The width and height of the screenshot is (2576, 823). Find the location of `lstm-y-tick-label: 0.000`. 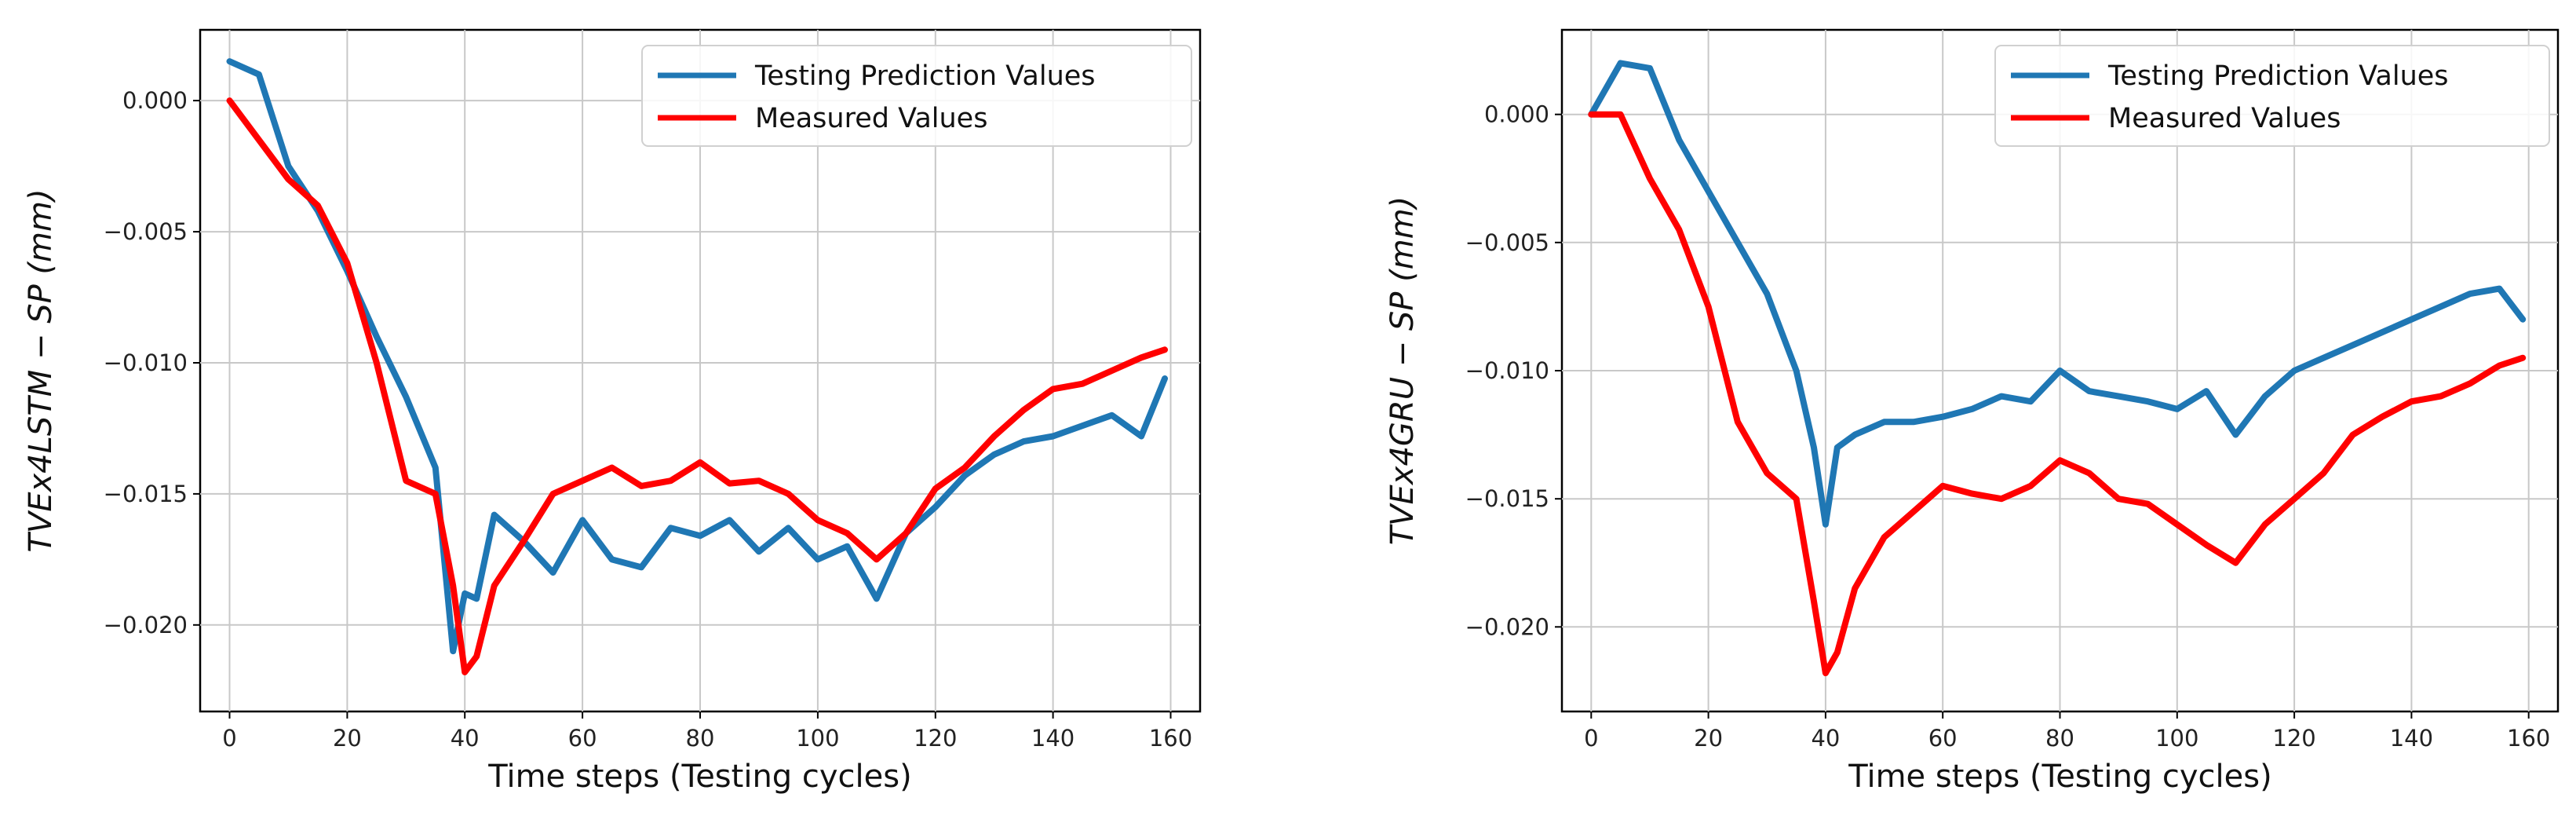

lstm-y-tick-label: 0.000 is located at coordinates (155, 100).